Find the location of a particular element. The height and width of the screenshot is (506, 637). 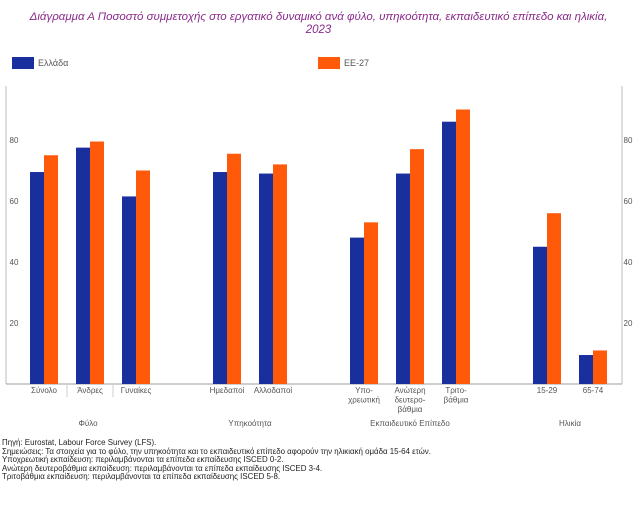

category-label: Σύνολο is located at coordinates (44, 390).